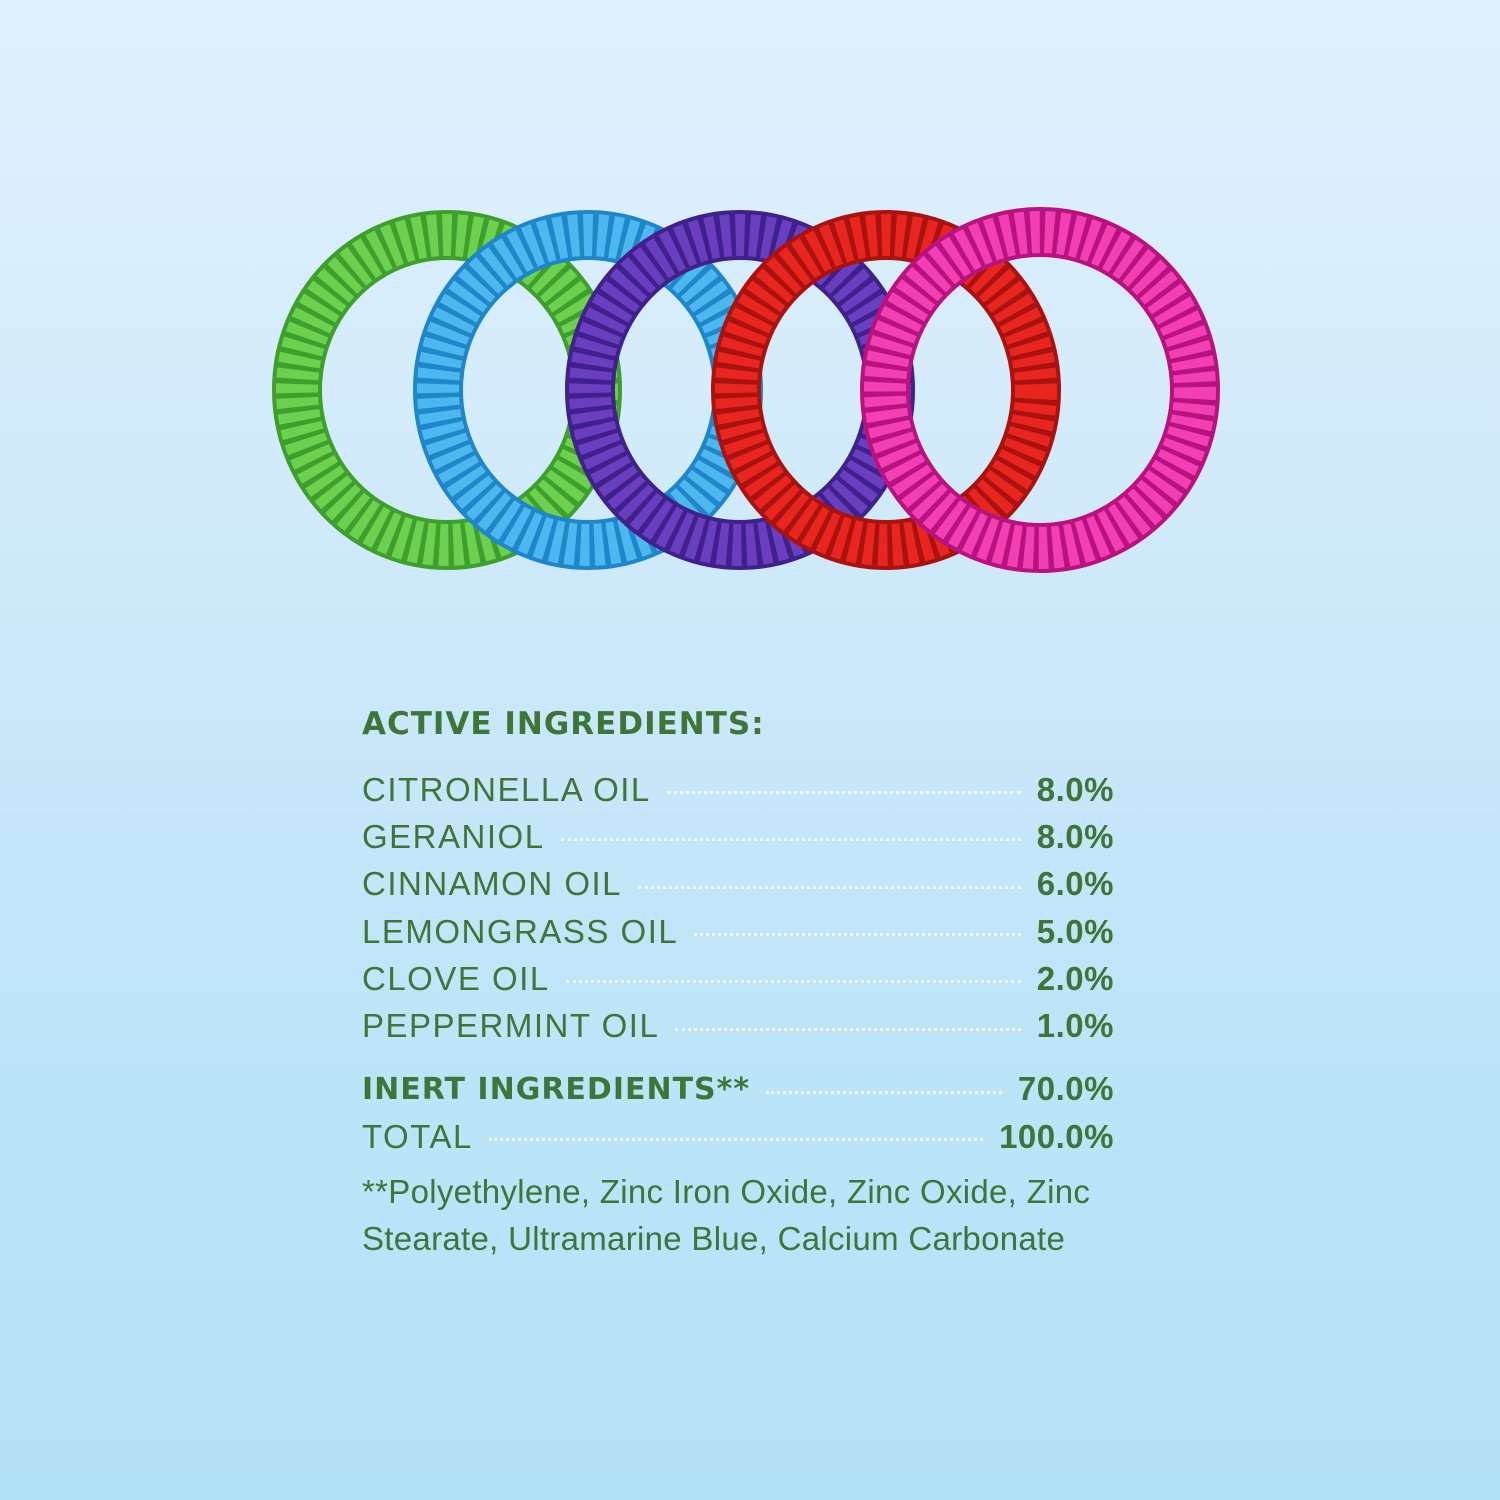 Image resolution: width=1500 pixels, height=1500 pixels. What do you see at coordinates (417, 1136) in the screenshot?
I see `total-label: TOTAL` at bounding box center [417, 1136].